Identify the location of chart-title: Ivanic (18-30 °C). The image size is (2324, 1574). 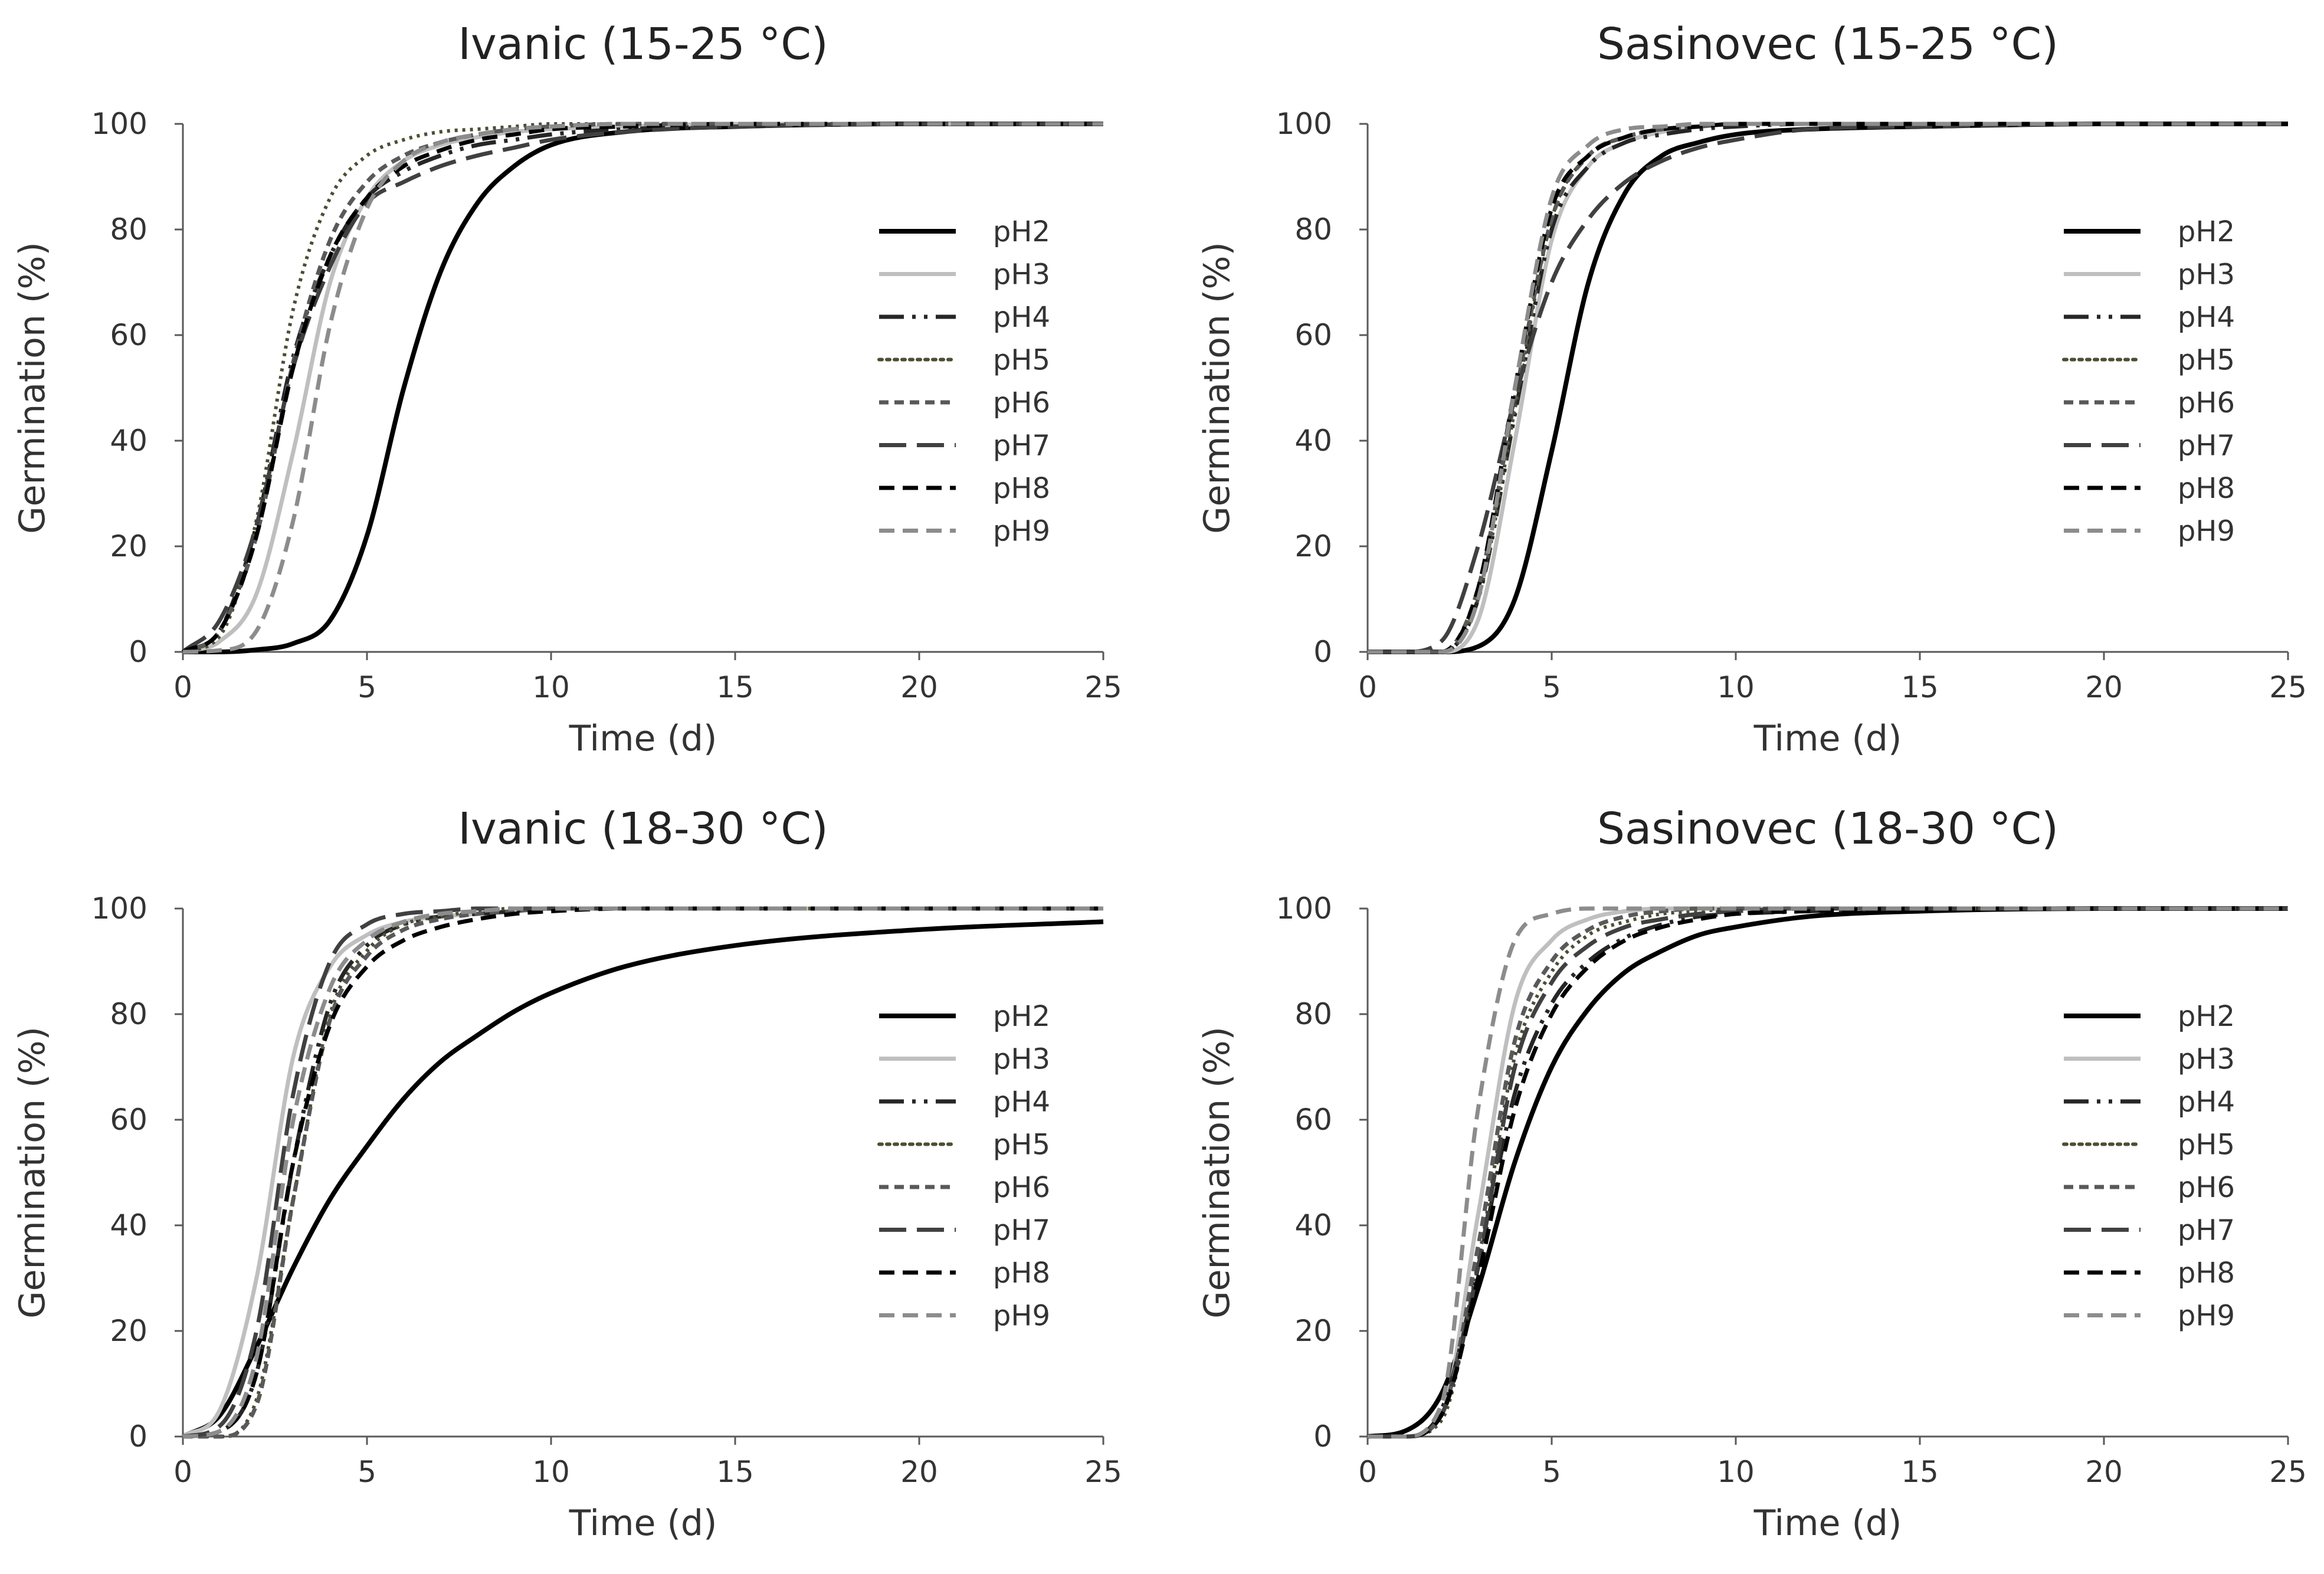
(643, 829).